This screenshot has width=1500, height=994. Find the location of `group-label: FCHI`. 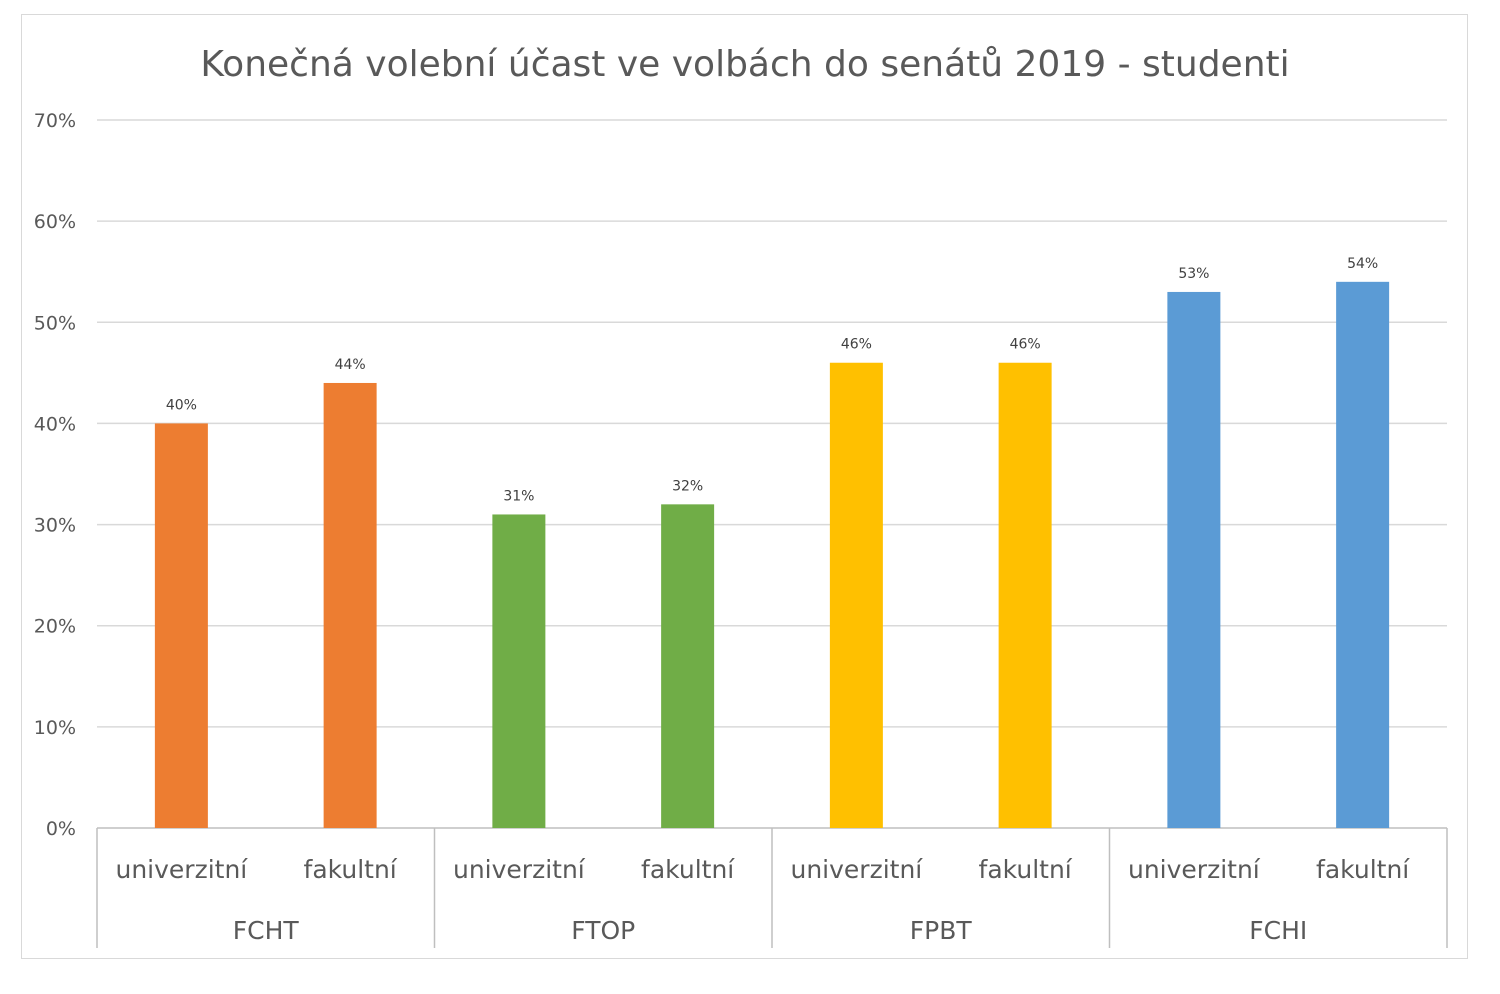

group-label: FCHI is located at coordinates (1278, 930).